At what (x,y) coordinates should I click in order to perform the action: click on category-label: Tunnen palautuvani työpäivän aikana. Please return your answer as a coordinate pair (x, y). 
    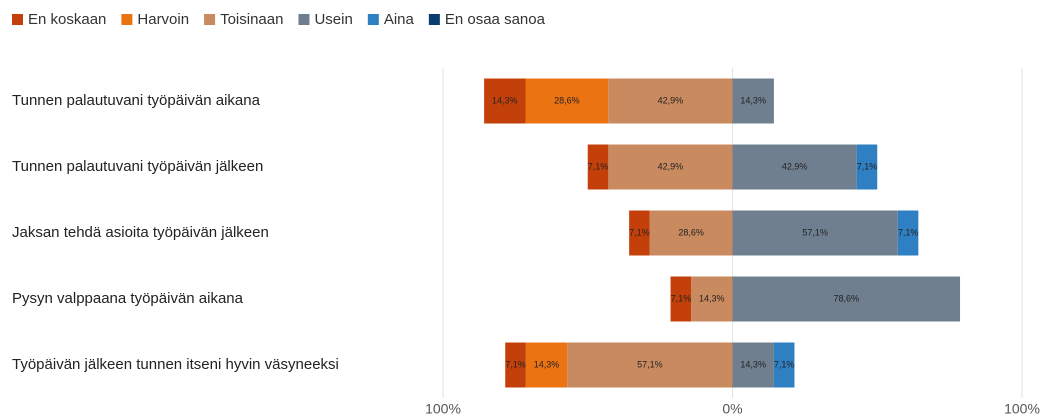
    Looking at the image, I should click on (136, 100).